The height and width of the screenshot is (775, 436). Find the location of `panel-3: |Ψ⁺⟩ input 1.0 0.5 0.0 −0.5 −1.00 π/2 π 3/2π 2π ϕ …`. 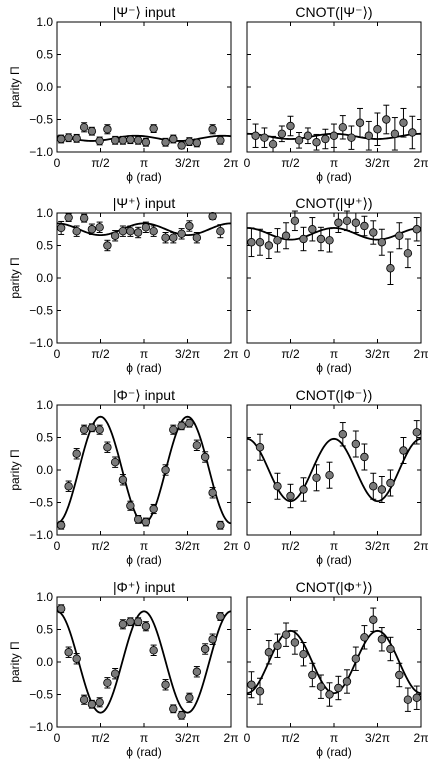

panel-3: |Ψ⁺⟩ input 1.0 0.5 0.0 −0.5 −1.00 π/2 π 3/2π 2π ϕ … is located at coordinates (123, 285).